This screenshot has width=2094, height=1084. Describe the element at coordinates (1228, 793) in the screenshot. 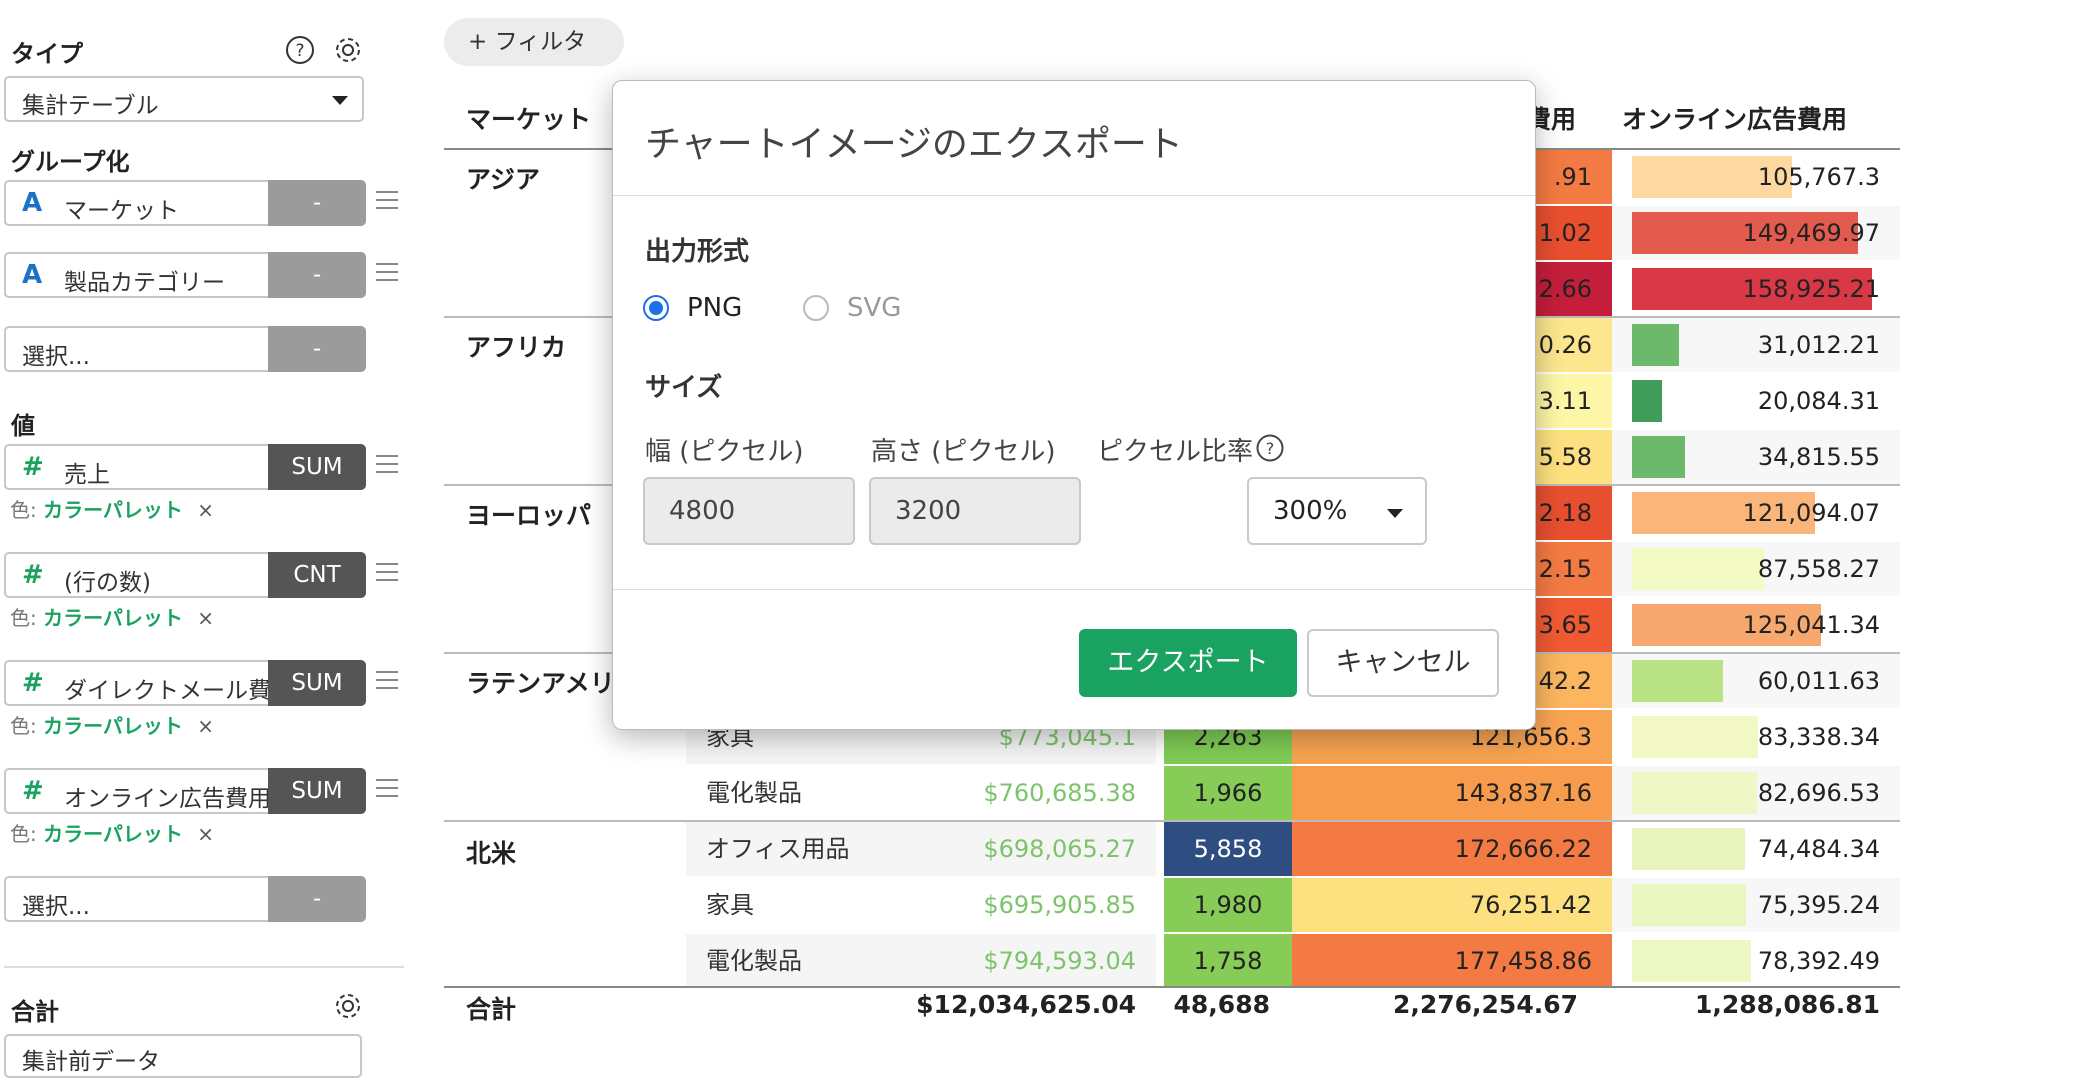

I see `count-cell: 1,966` at that location.